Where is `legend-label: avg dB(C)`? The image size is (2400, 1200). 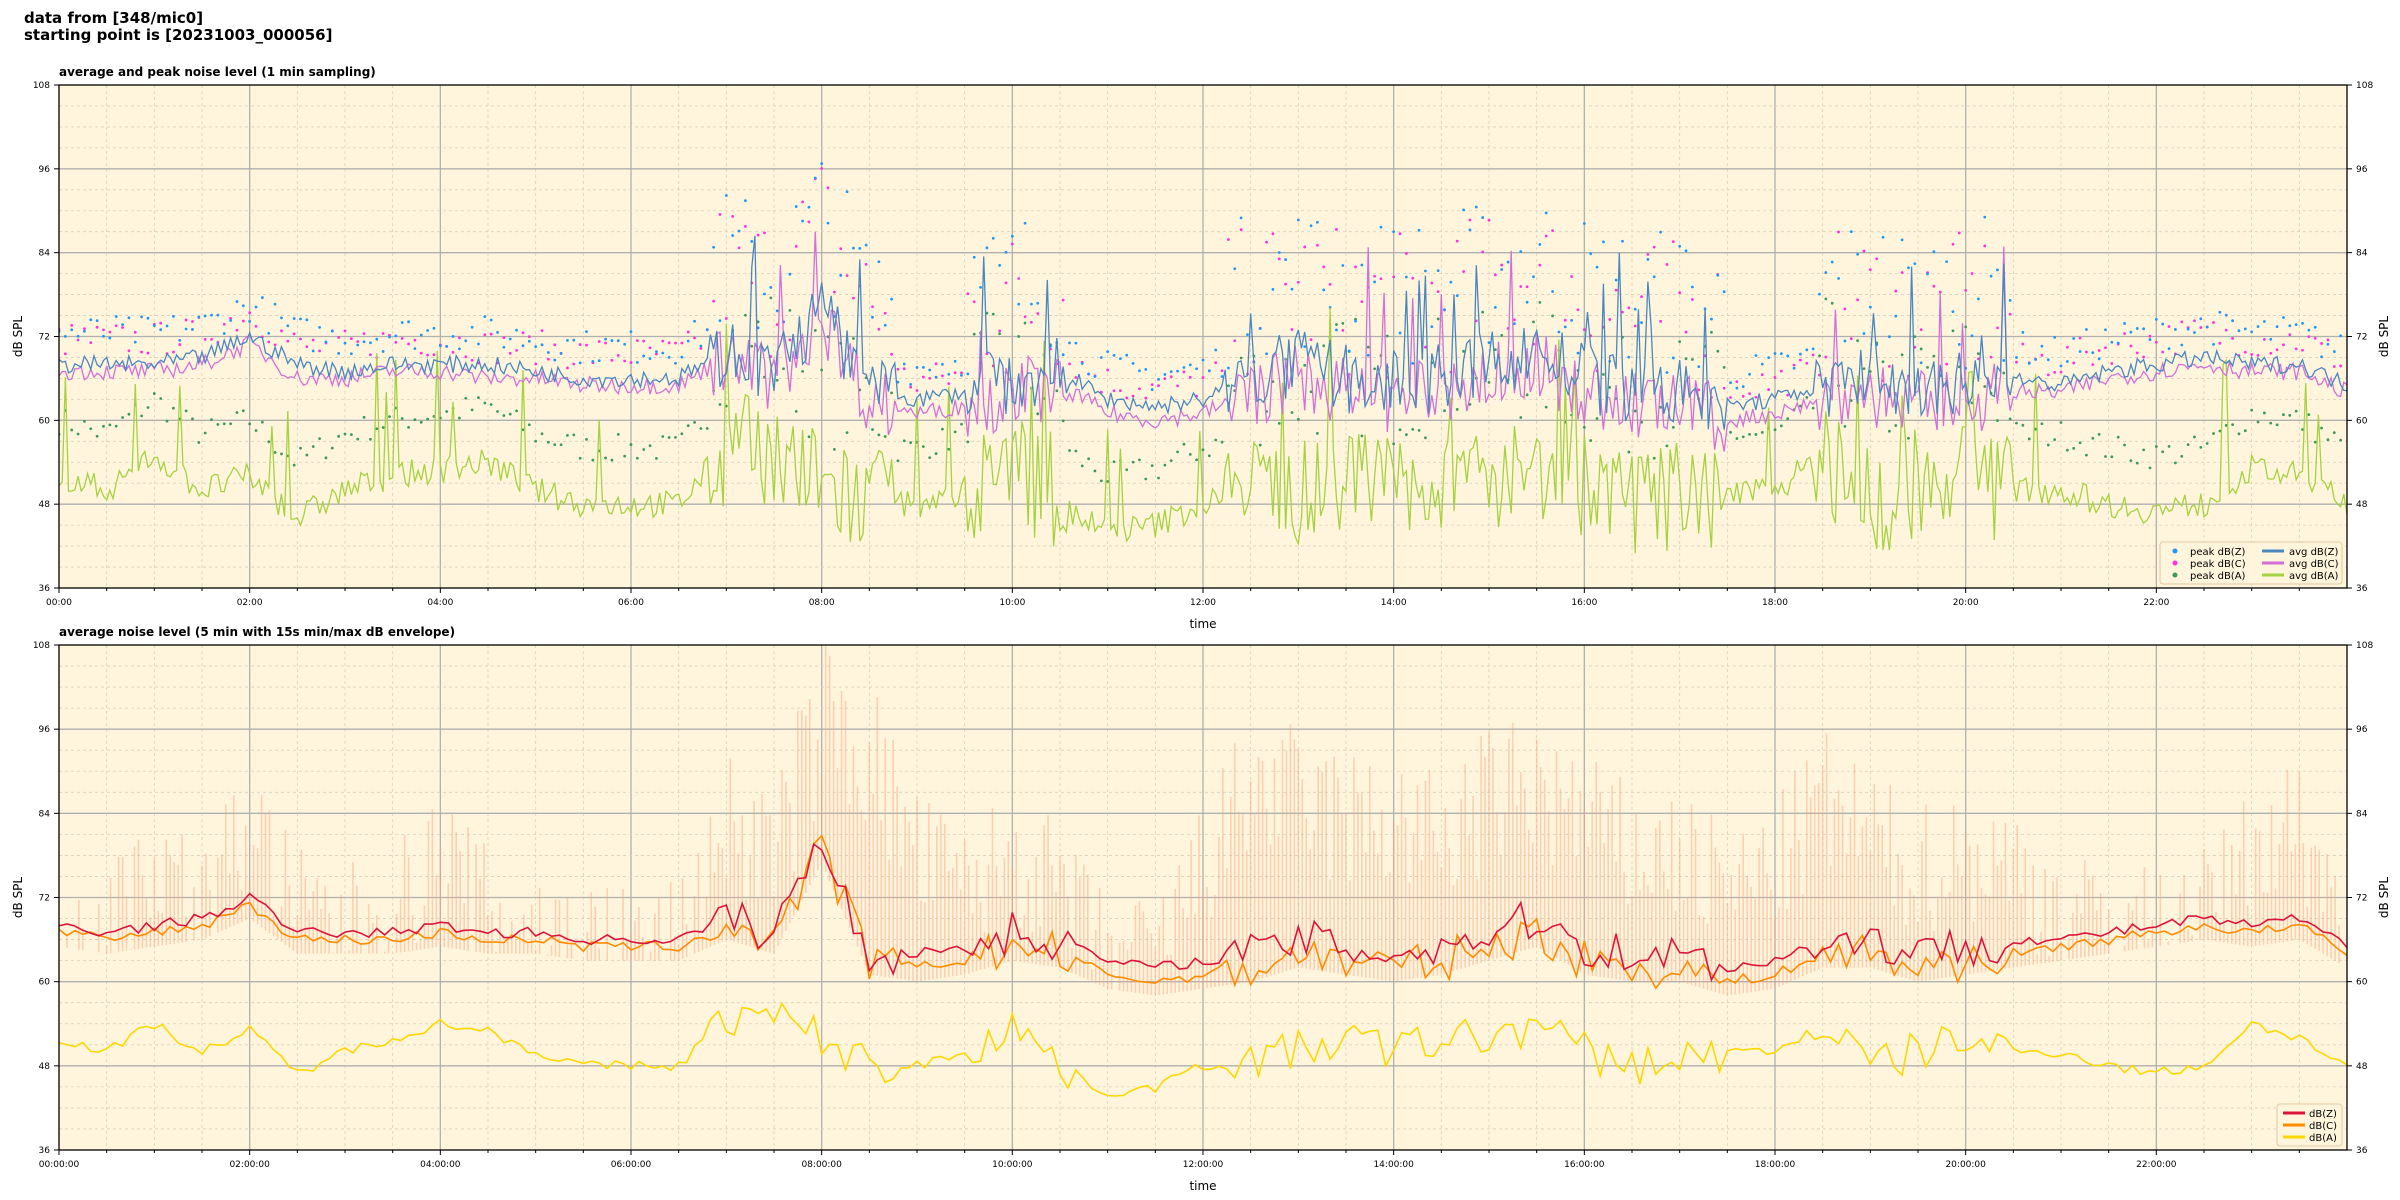 legend-label: avg dB(C) is located at coordinates (2314, 564).